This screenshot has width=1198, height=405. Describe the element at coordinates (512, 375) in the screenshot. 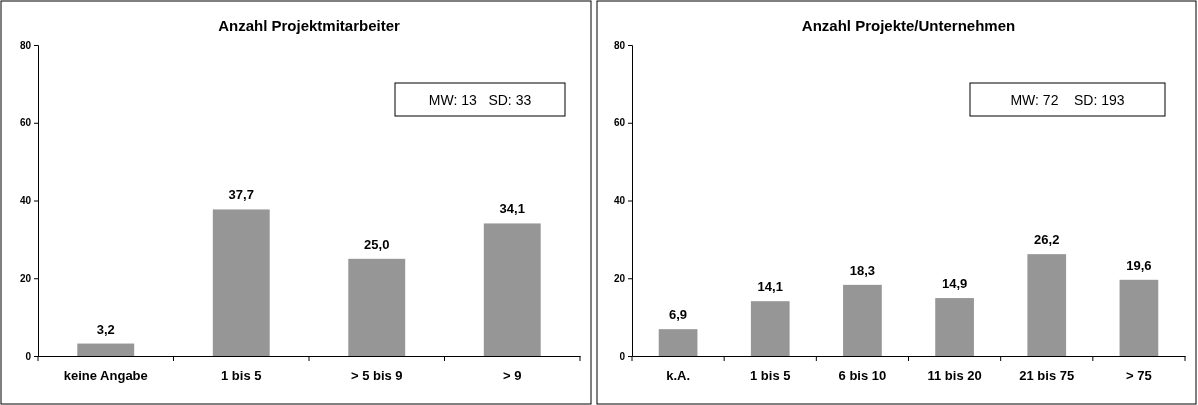

I see `x-tick-label: > 9` at that location.